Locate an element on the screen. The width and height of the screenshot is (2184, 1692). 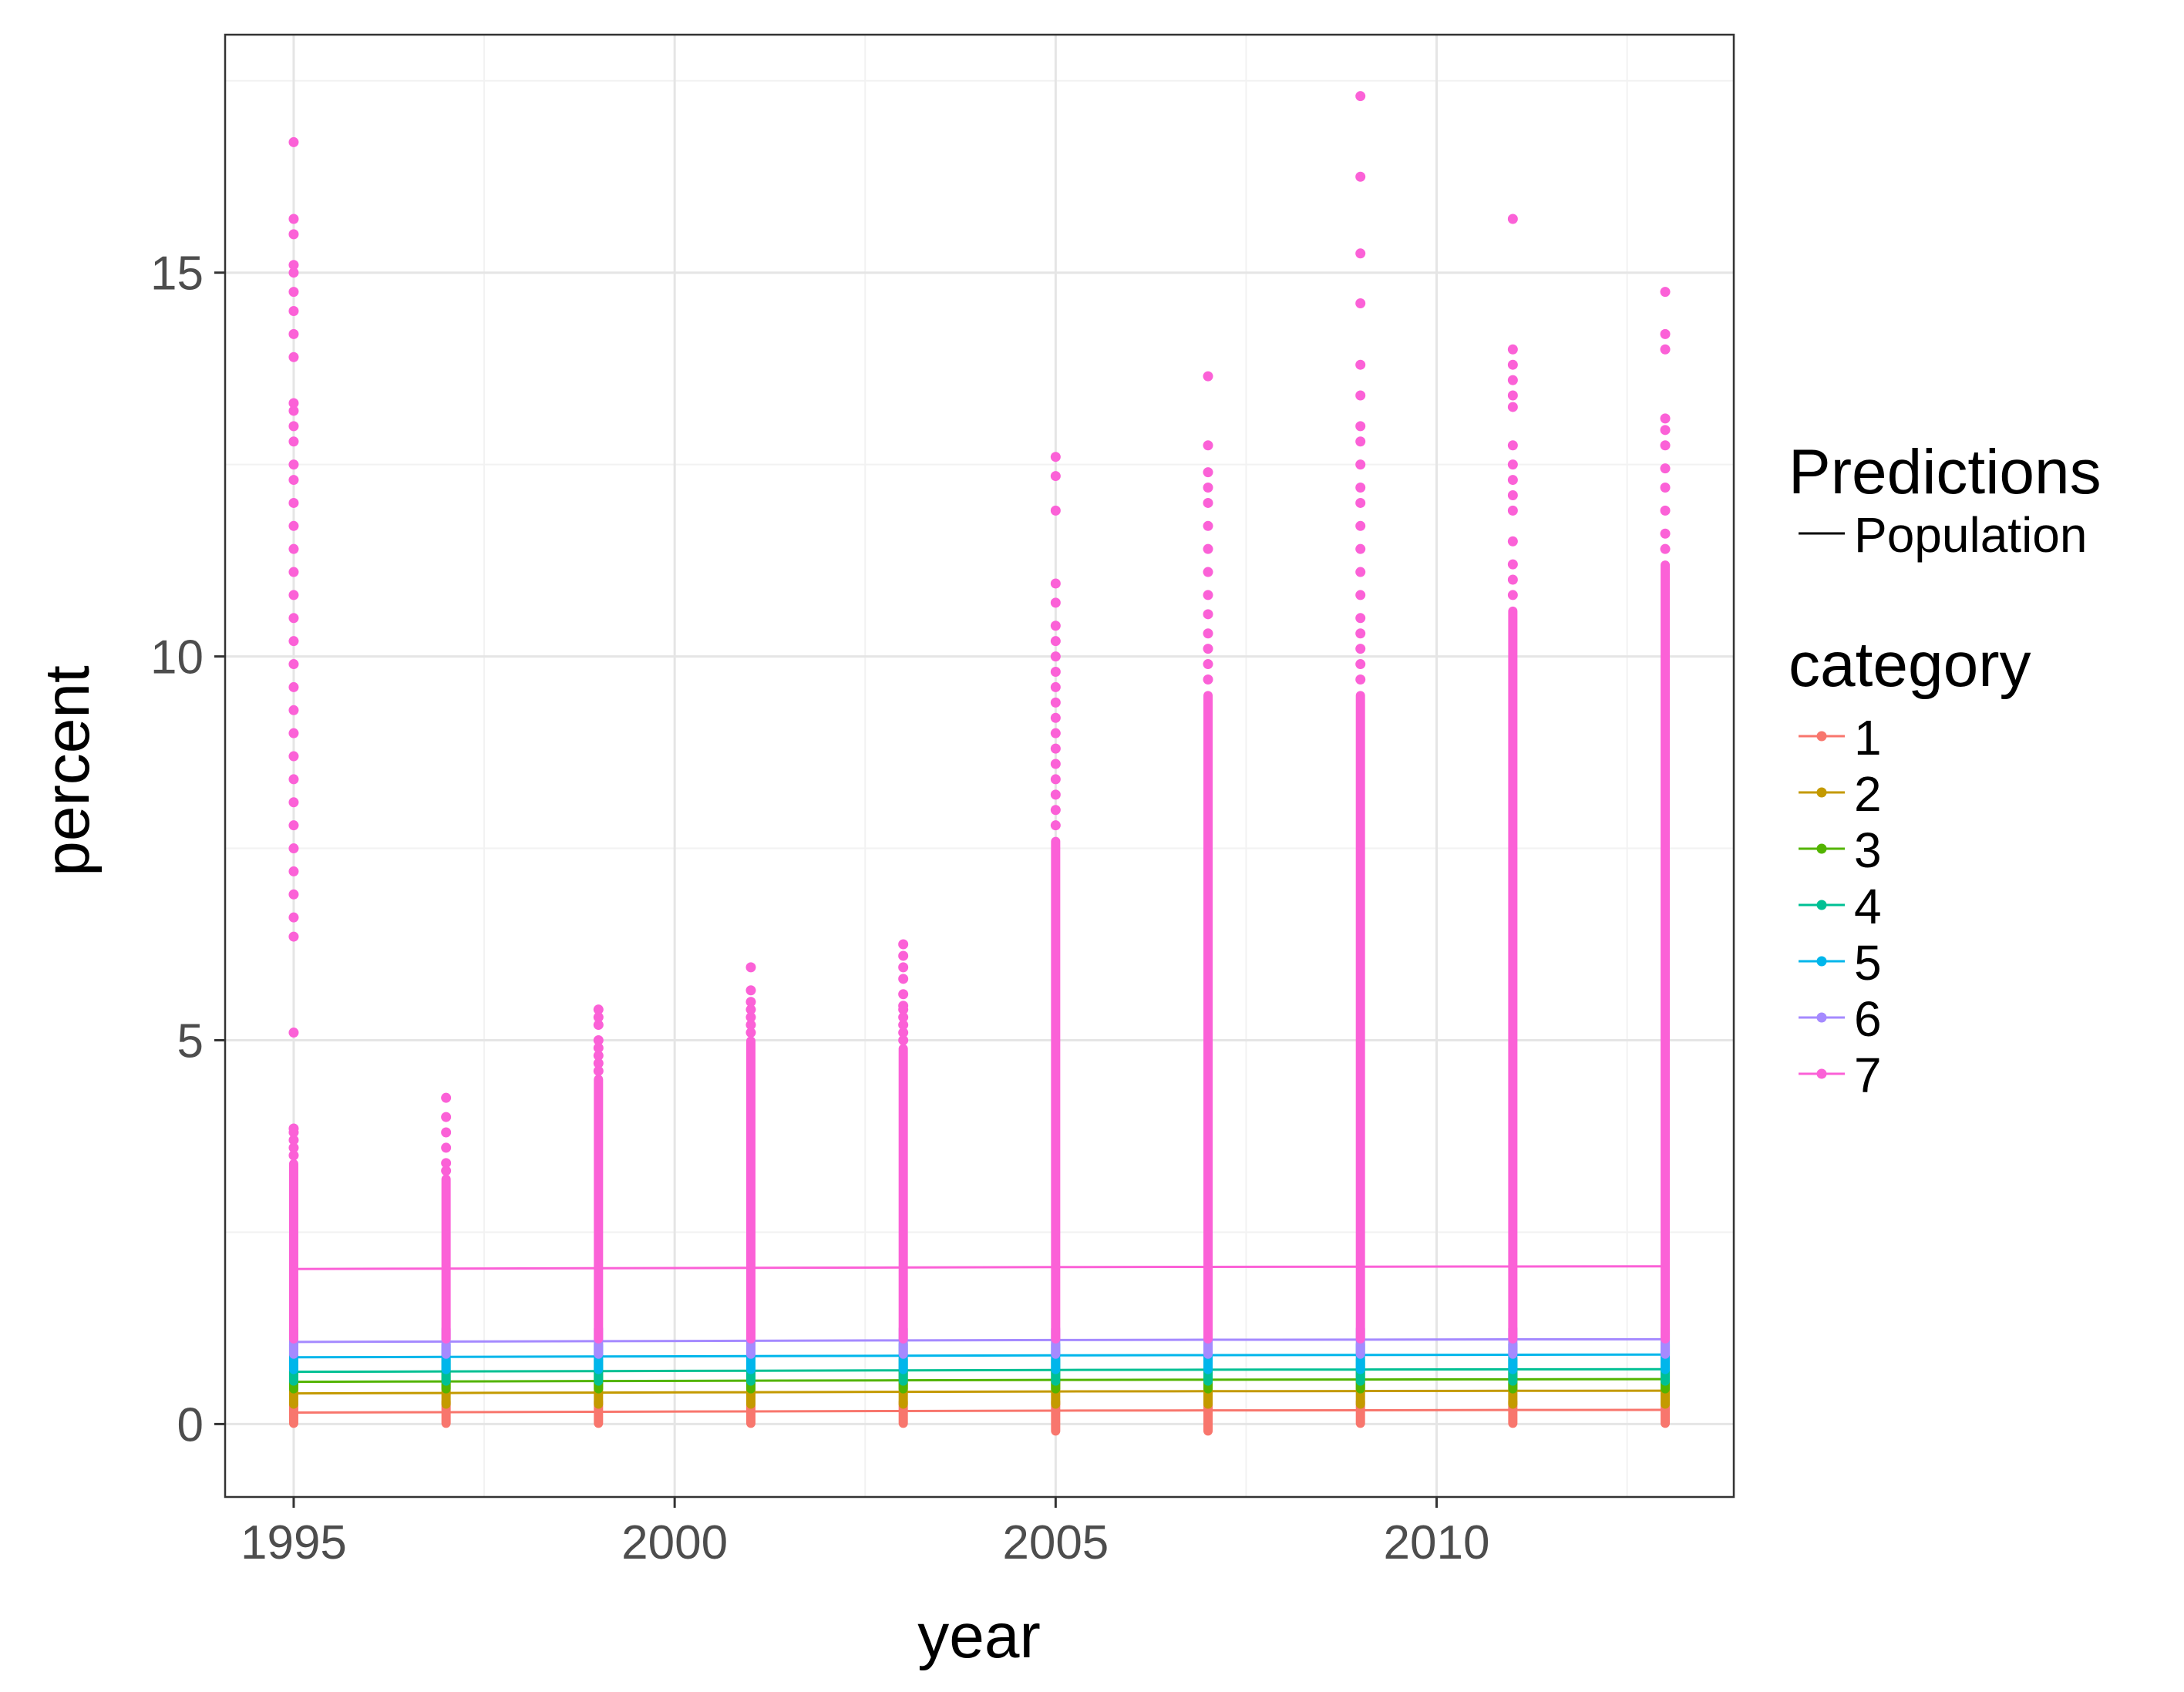
x-tick-label: 2005 is located at coordinates (1055, 1542).